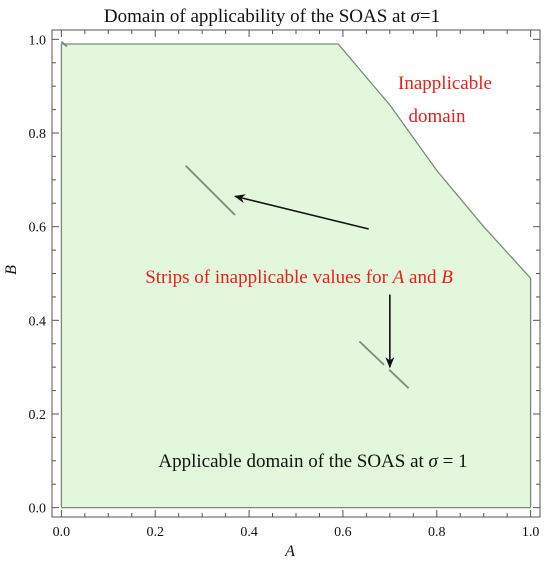  Describe the element at coordinates (445, 83) in the screenshot. I see `annotation-inapplicable-line1: Inapplicable` at that location.